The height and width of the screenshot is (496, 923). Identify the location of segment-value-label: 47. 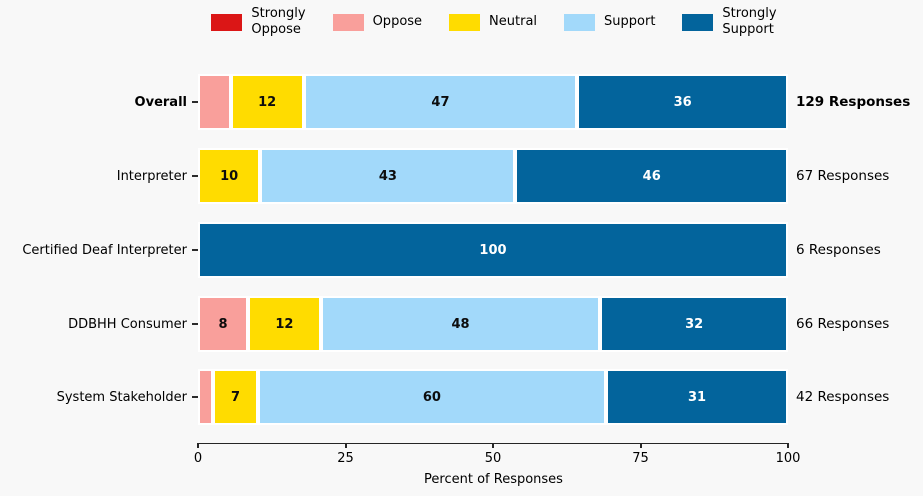
(440, 102).